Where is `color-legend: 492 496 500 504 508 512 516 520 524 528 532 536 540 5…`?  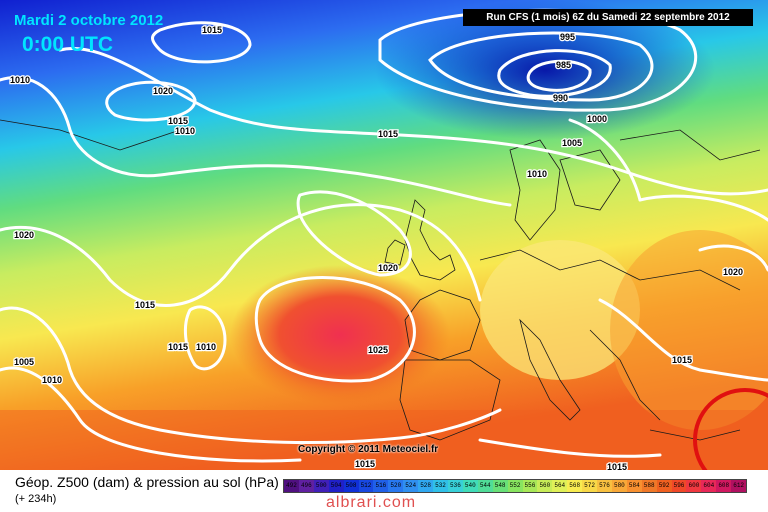
color-legend: 492 496 500 504 508 512 516 520 524 528 532 536 540 5… is located at coordinates (515, 486).